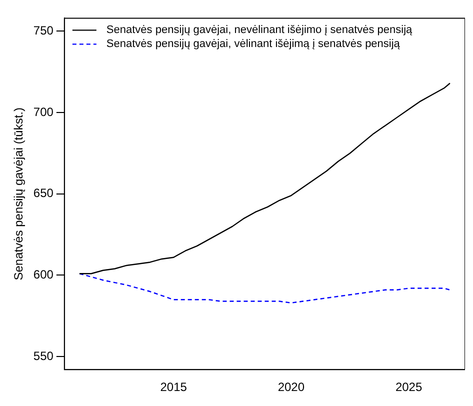 The width and height of the screenshot is (473, 406). Describe the element at coordinates (253, 44) in the screenshot. I see `legend-label: Senatvės pensijų gavėjai, vėlinant išėjimą į senatvės pensiją` at that location.